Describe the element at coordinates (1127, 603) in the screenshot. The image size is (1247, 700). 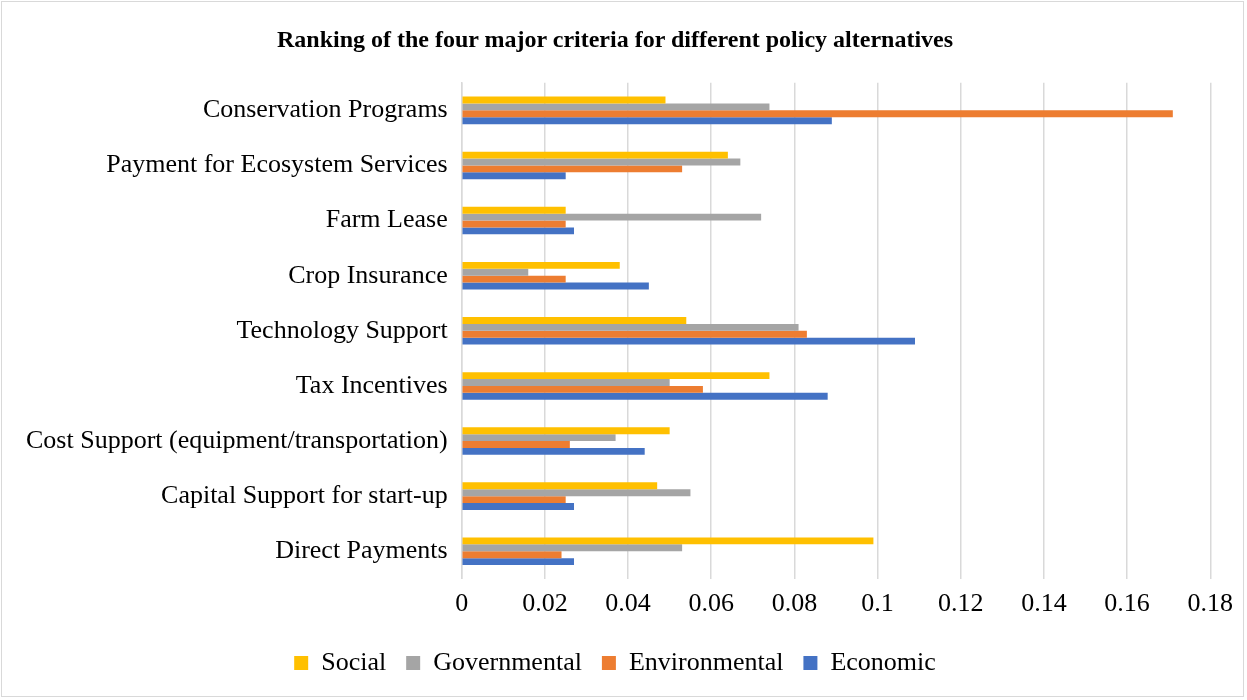
I see `x-tick-label: 0.16` at that location.